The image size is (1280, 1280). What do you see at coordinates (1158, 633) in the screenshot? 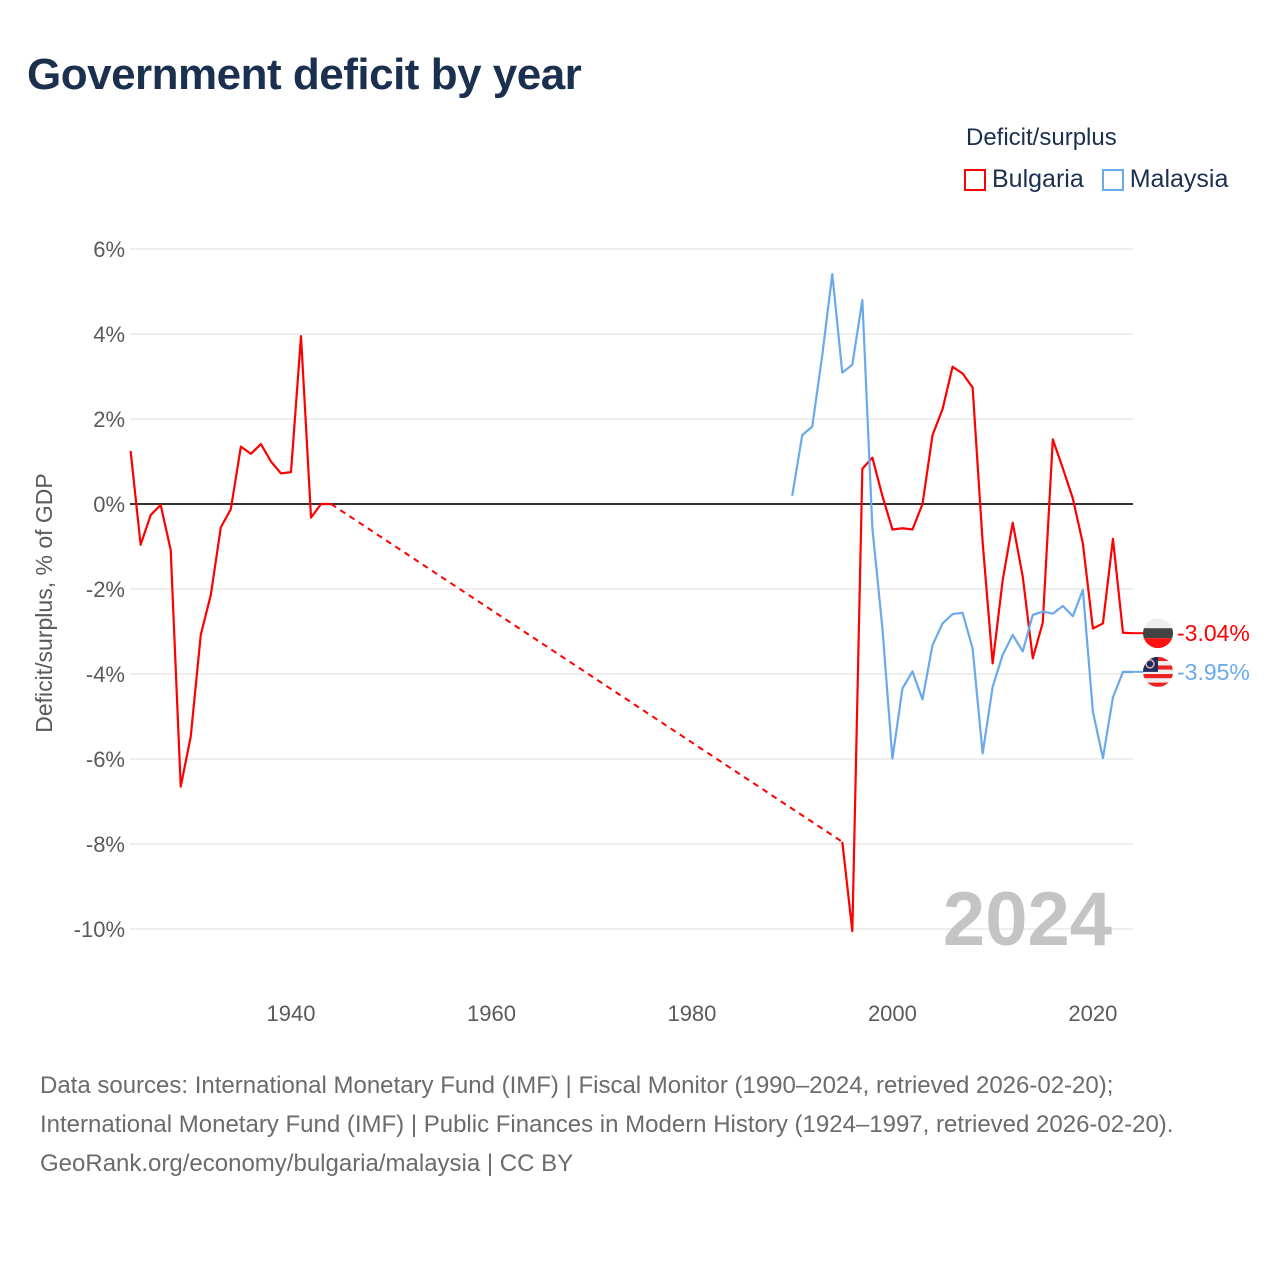
I see `bulgaria-flag-icon` at bounding box center [1158, 633].